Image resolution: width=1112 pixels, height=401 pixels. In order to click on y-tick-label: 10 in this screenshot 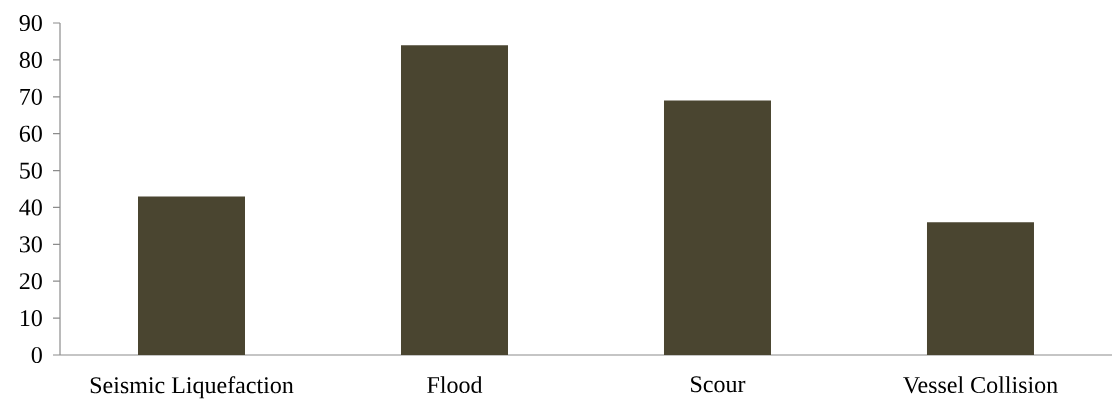, I will do `click(31, 318)`.